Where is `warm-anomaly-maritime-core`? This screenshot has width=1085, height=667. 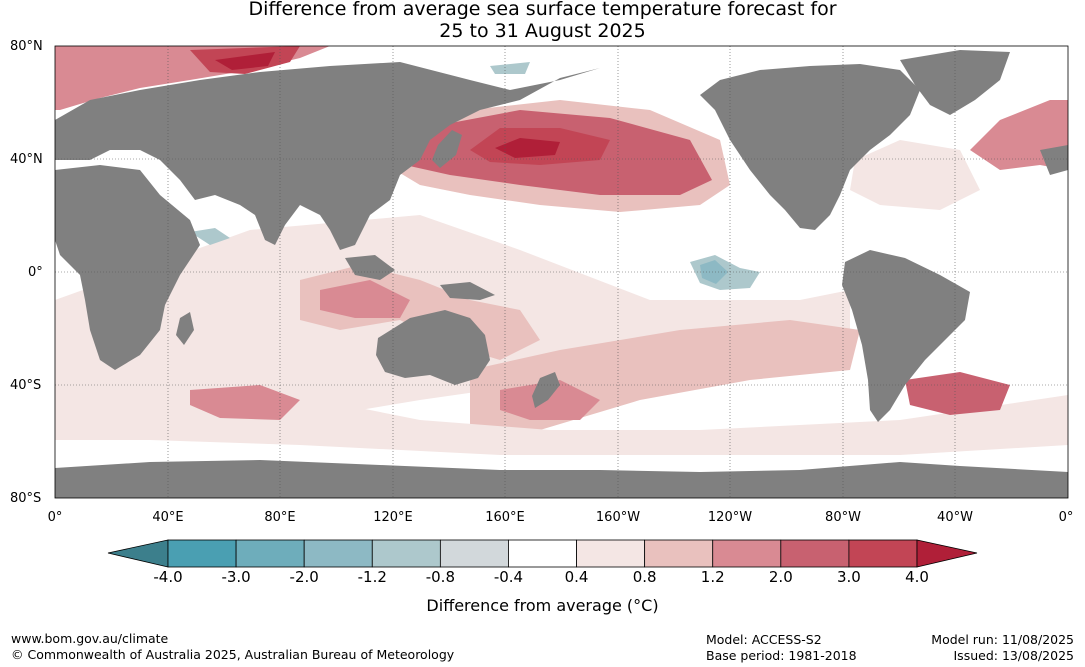 warm-anomaly-maritime-core is located at coordinates (365, 299).